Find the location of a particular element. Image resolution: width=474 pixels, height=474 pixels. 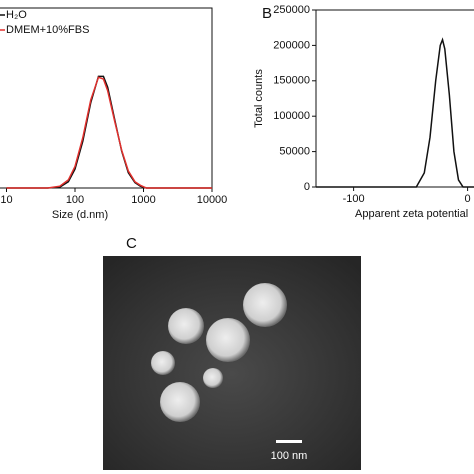

y-tick-label: 100000 is located at coordinates (291, 116).